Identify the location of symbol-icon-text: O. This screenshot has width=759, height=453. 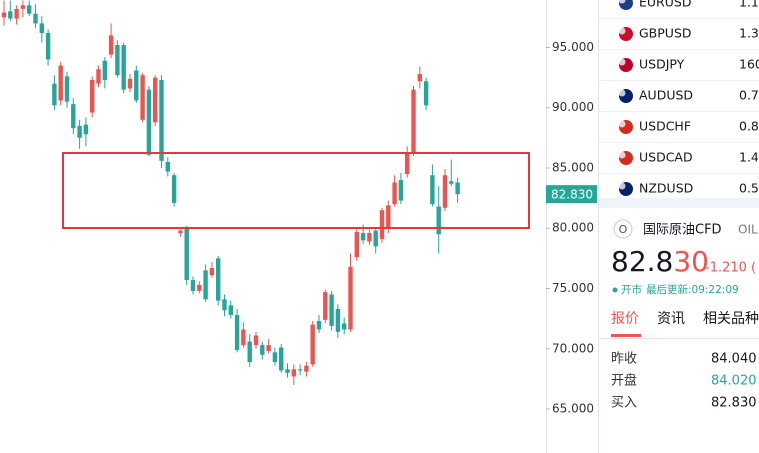
(623, 229).